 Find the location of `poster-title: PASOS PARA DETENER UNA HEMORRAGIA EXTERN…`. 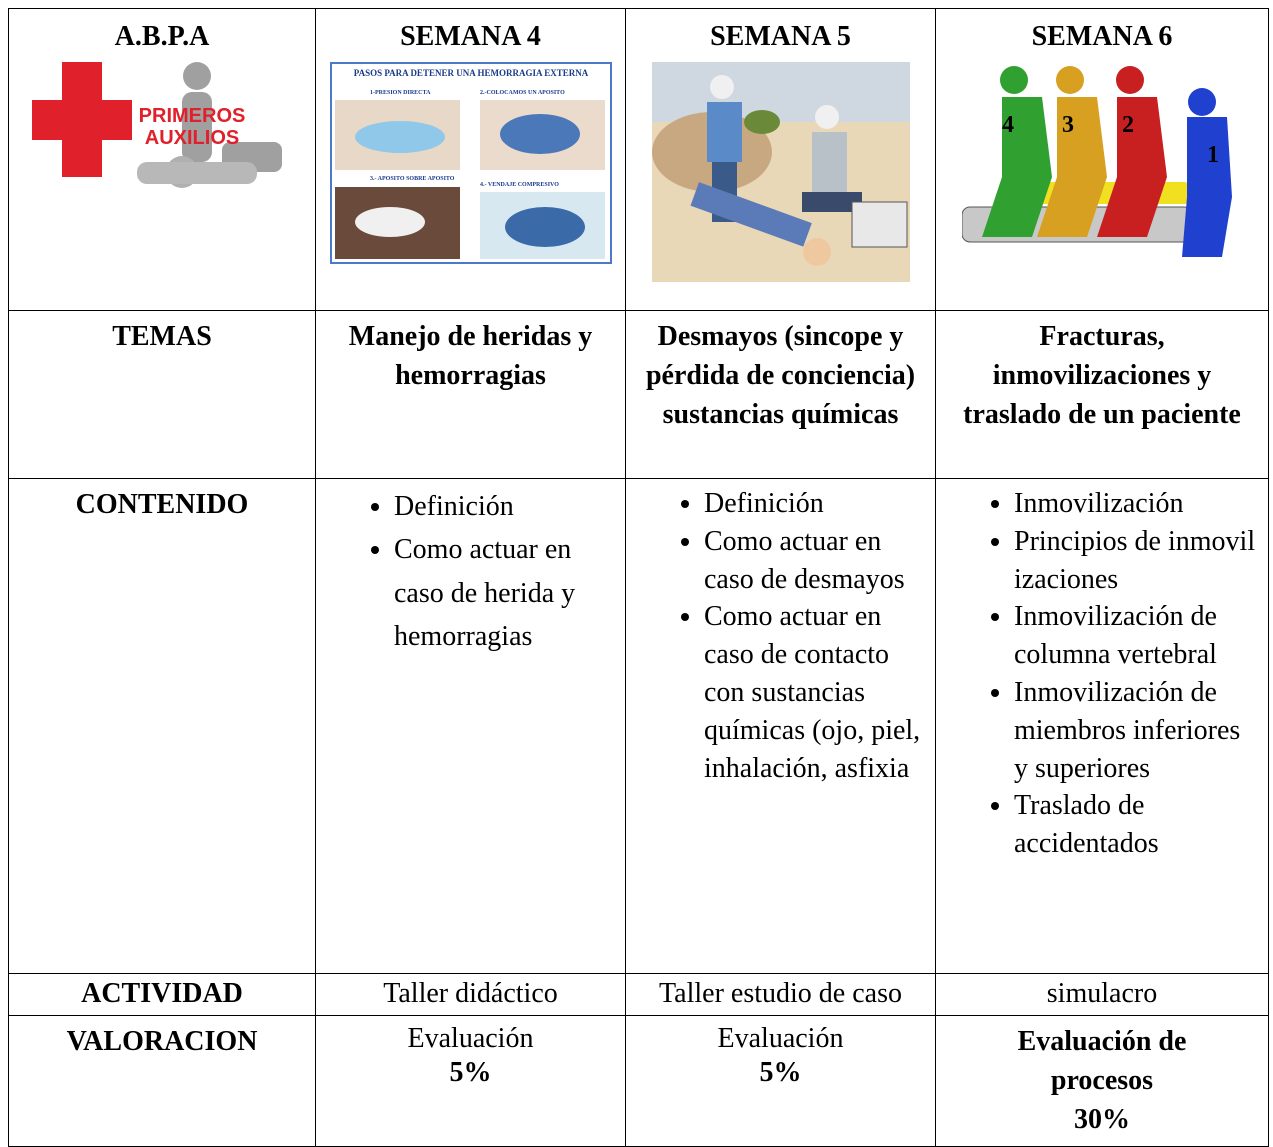

poster-title: PASOS PARA DETENER UNA HEMORRAGIA EXTERN… is located at coordinates (470, 73).